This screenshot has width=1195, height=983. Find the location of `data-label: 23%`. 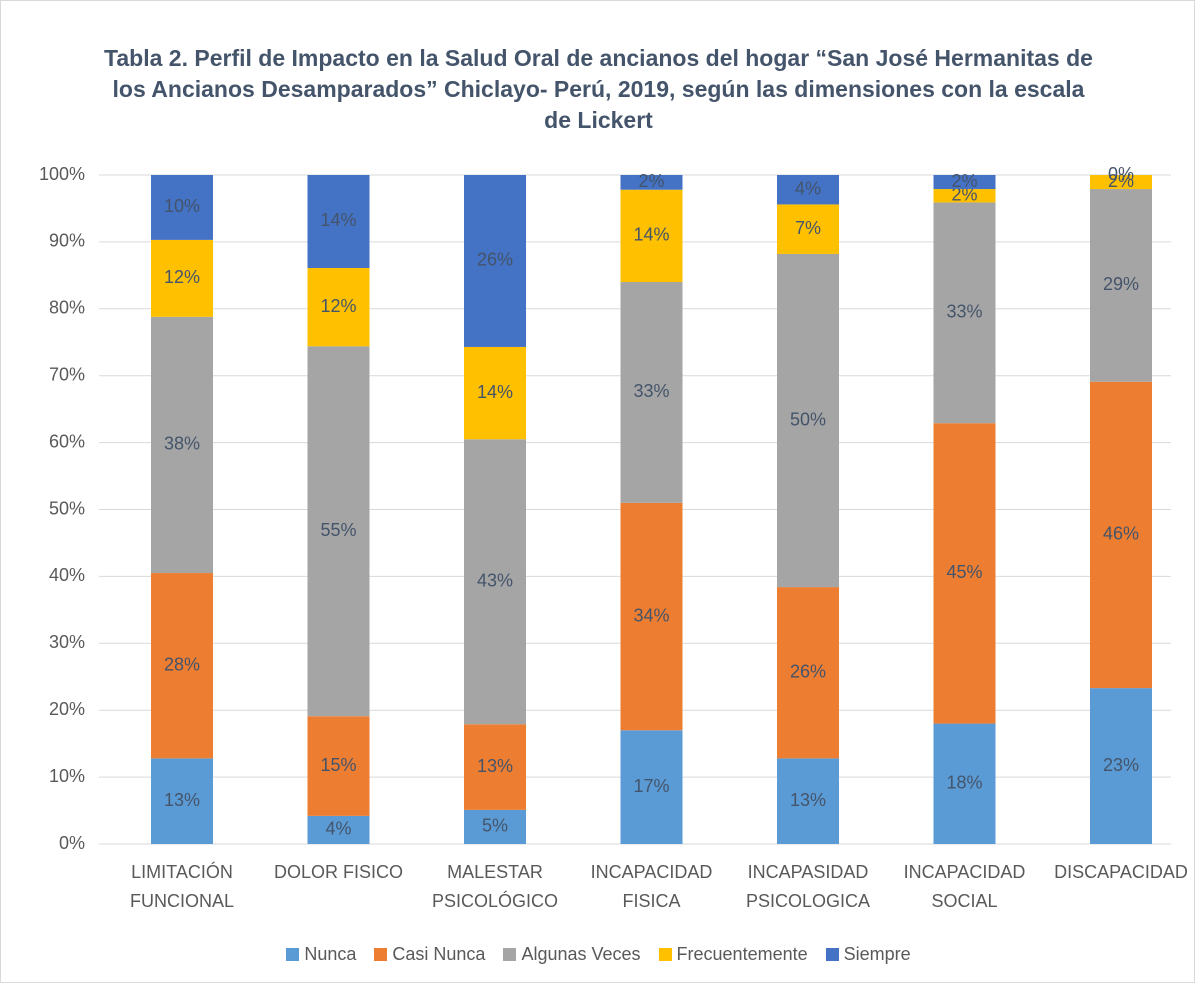

data-label: 23% is located at coordinates (1121, 765).